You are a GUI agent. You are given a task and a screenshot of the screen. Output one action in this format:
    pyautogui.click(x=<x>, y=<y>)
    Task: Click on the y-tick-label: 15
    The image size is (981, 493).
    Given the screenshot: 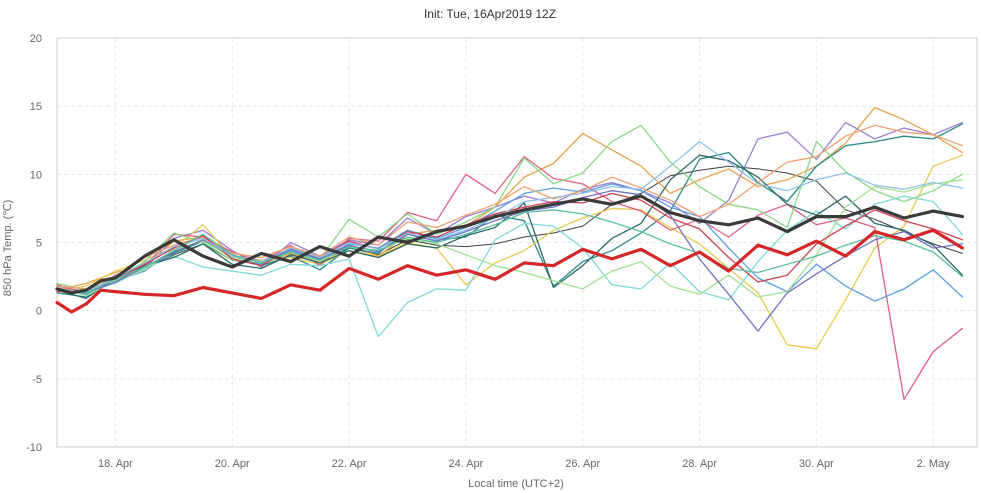 What is the action you would take?
    pyautogui.click(x=36, y=107)
    